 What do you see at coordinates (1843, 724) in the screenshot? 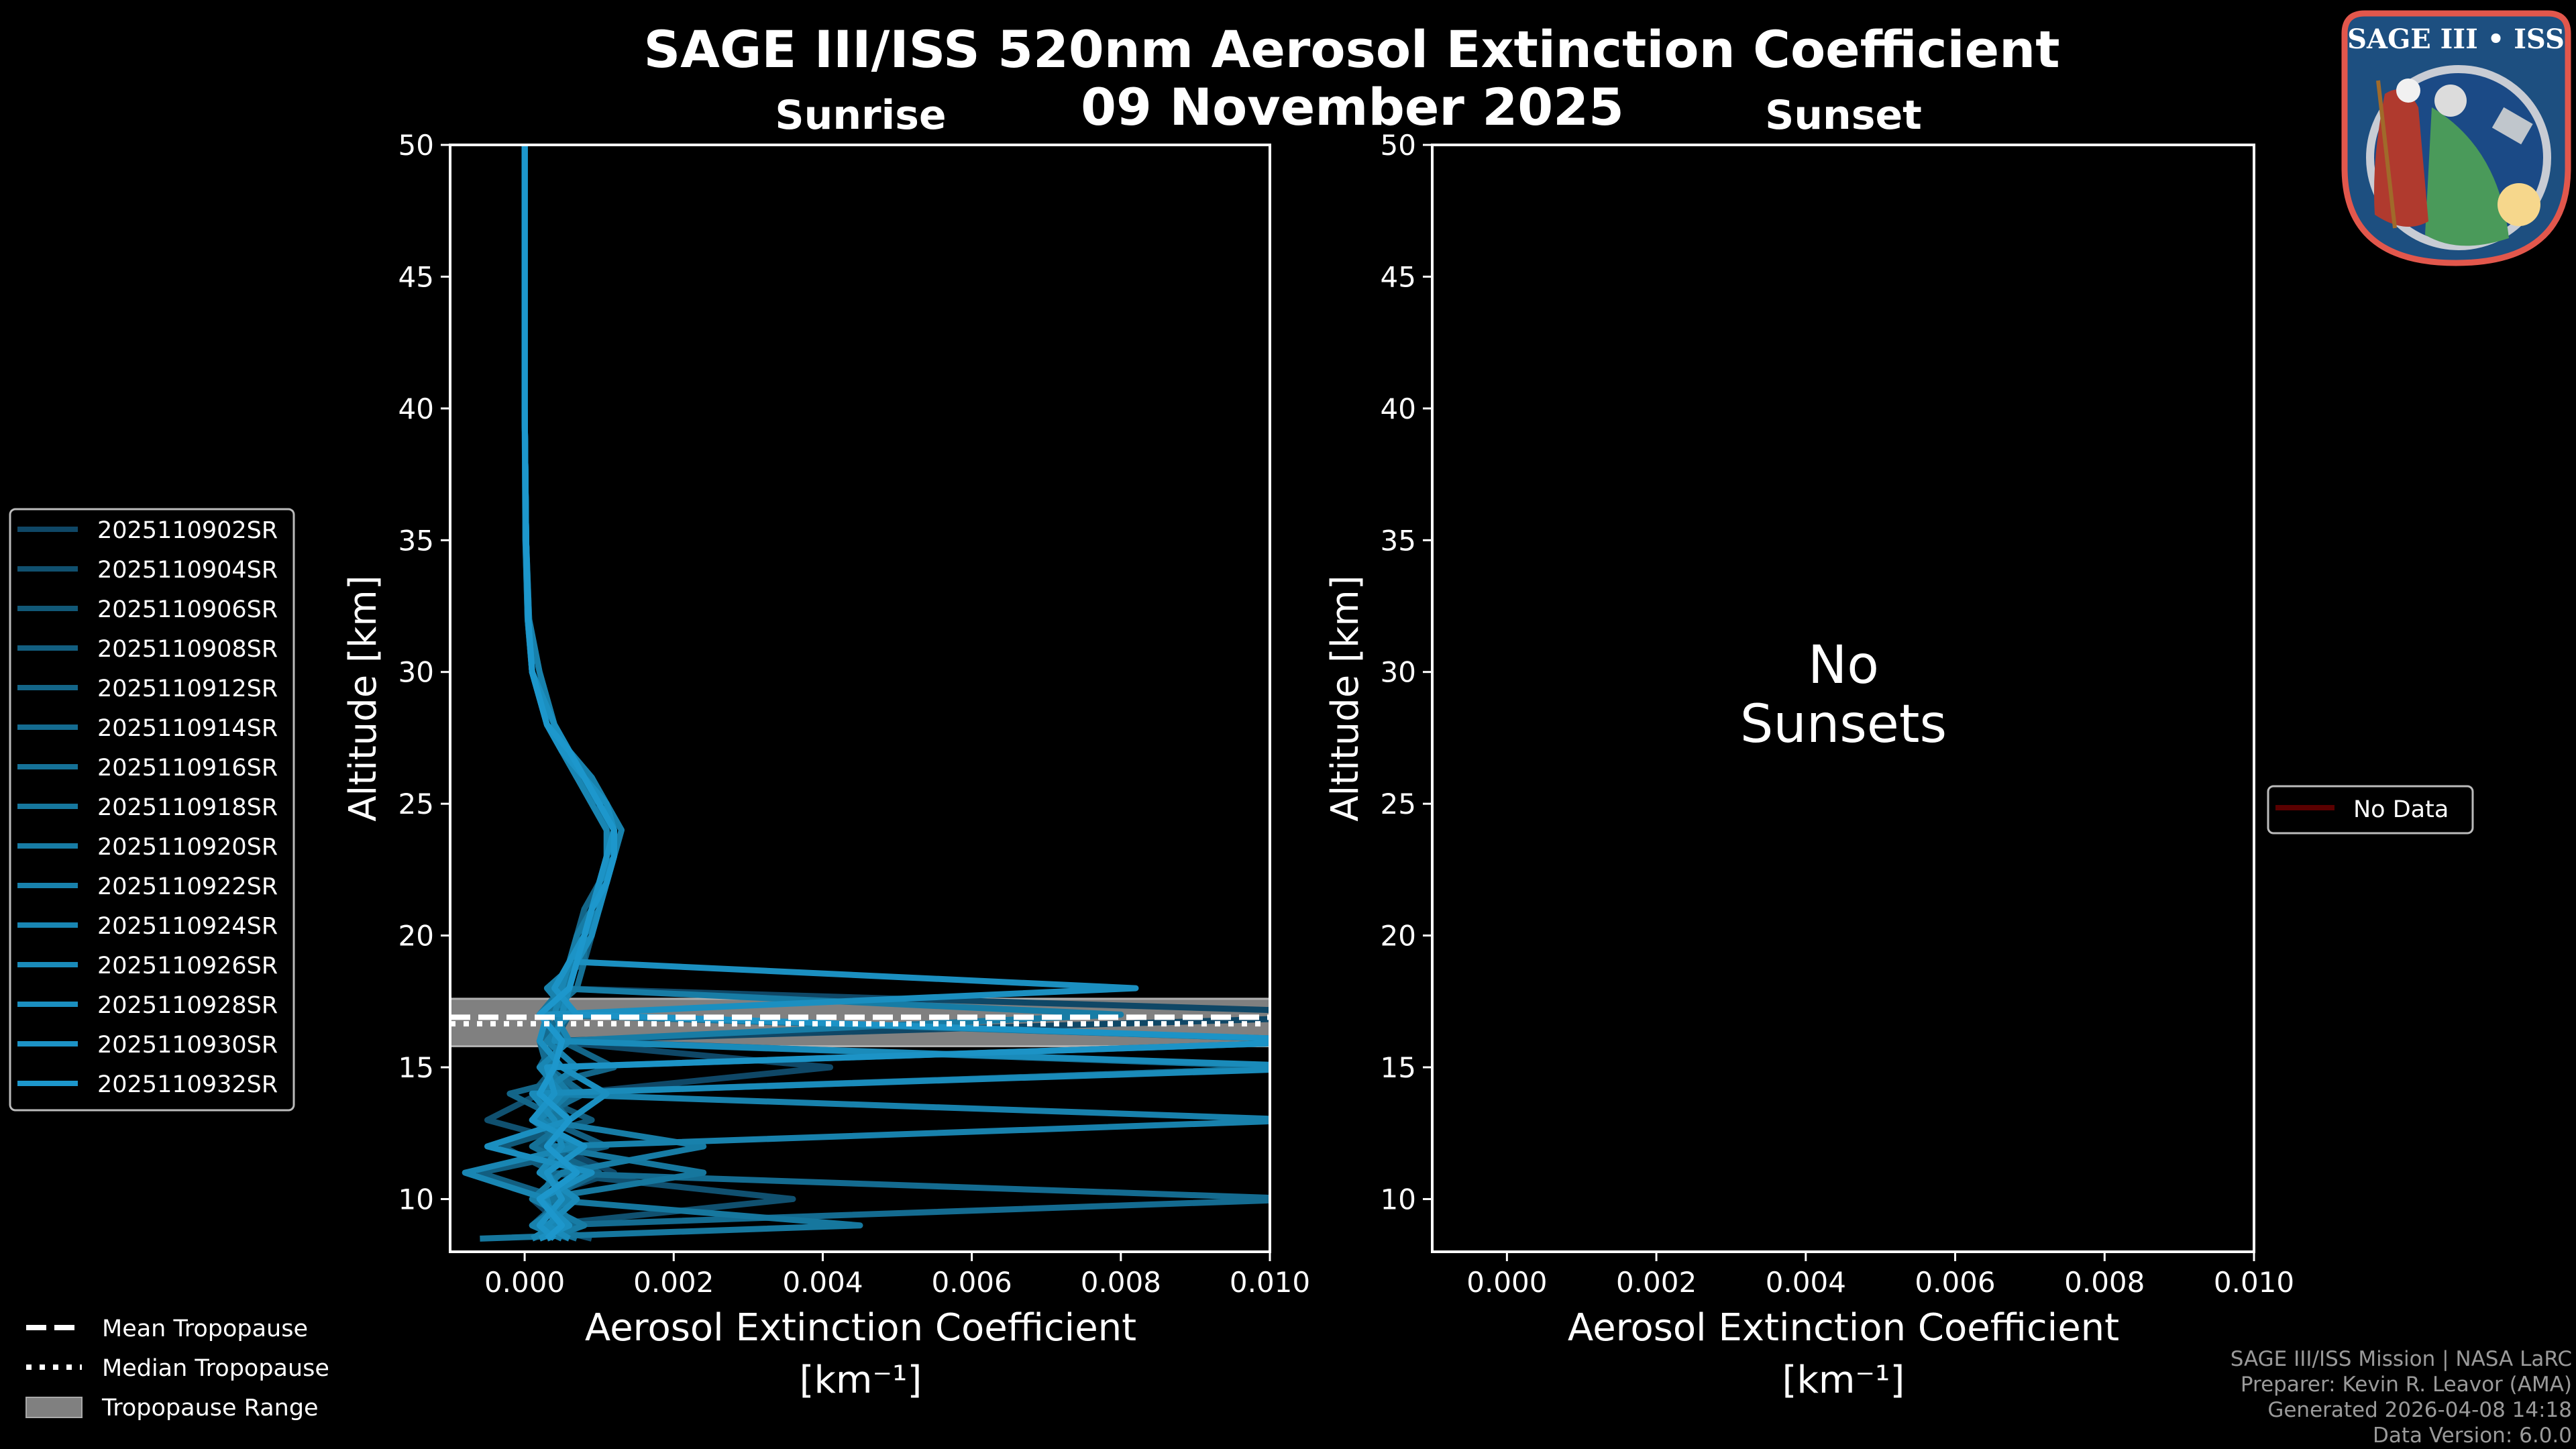
I see `no-sunsets-line2: Sunsets` at bounding box center [1843, 724].